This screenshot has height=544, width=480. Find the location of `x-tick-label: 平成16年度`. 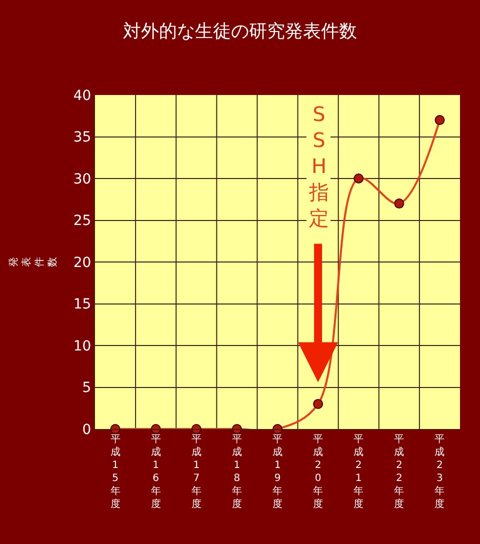

x-tick-label: 平成16年度 is located at coordinates (155, 472).